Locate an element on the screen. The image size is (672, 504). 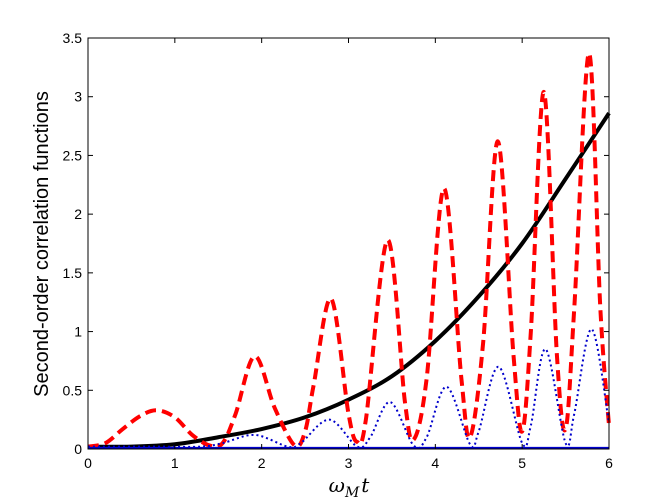
y-tick-label-1: 0.5 is located at coordinates (73, 390).